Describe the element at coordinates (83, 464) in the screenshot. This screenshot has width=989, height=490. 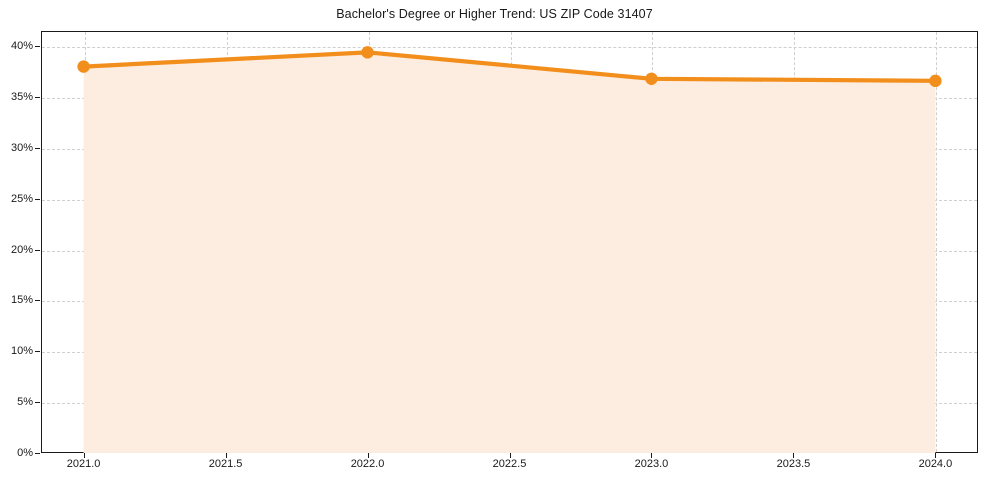
I see `x-tick-label: 2021.0` at that location.